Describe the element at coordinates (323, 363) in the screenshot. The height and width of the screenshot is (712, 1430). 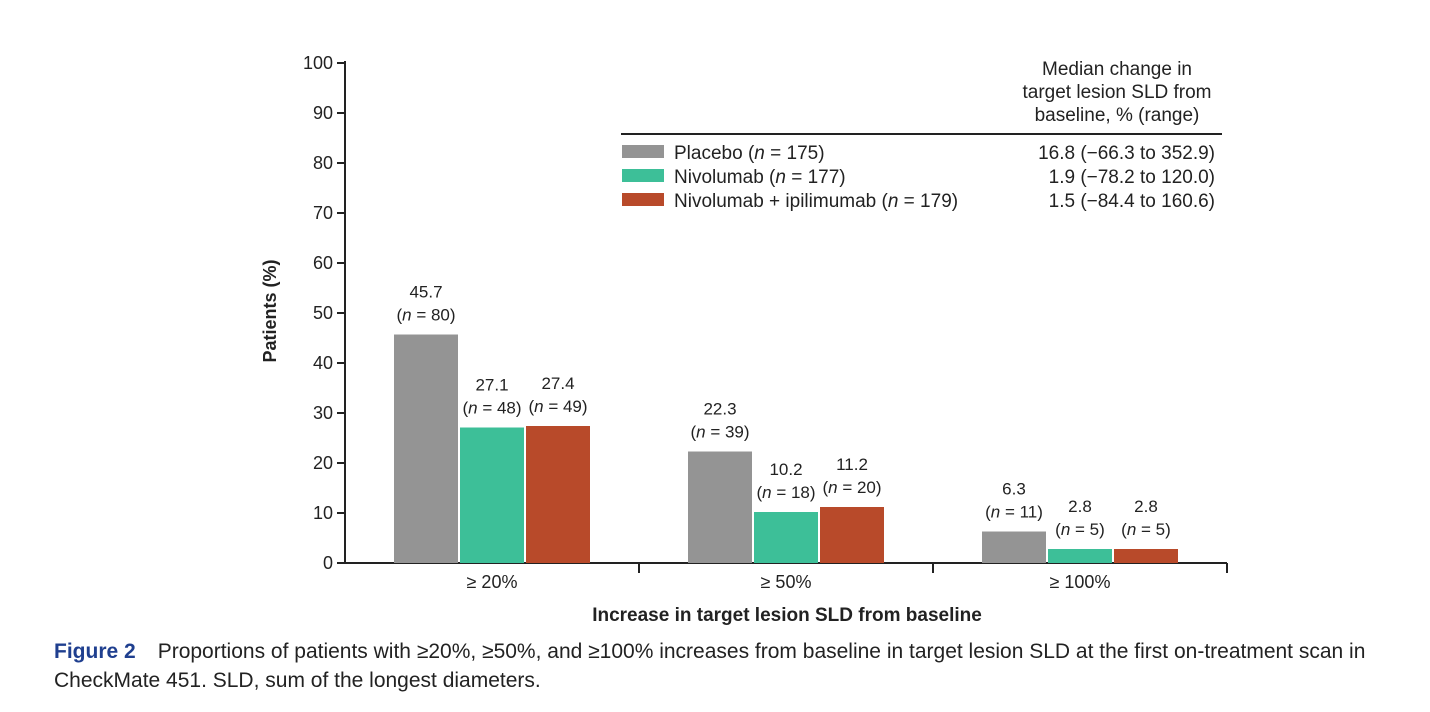
I see `y-tick-label: 40` at that location.